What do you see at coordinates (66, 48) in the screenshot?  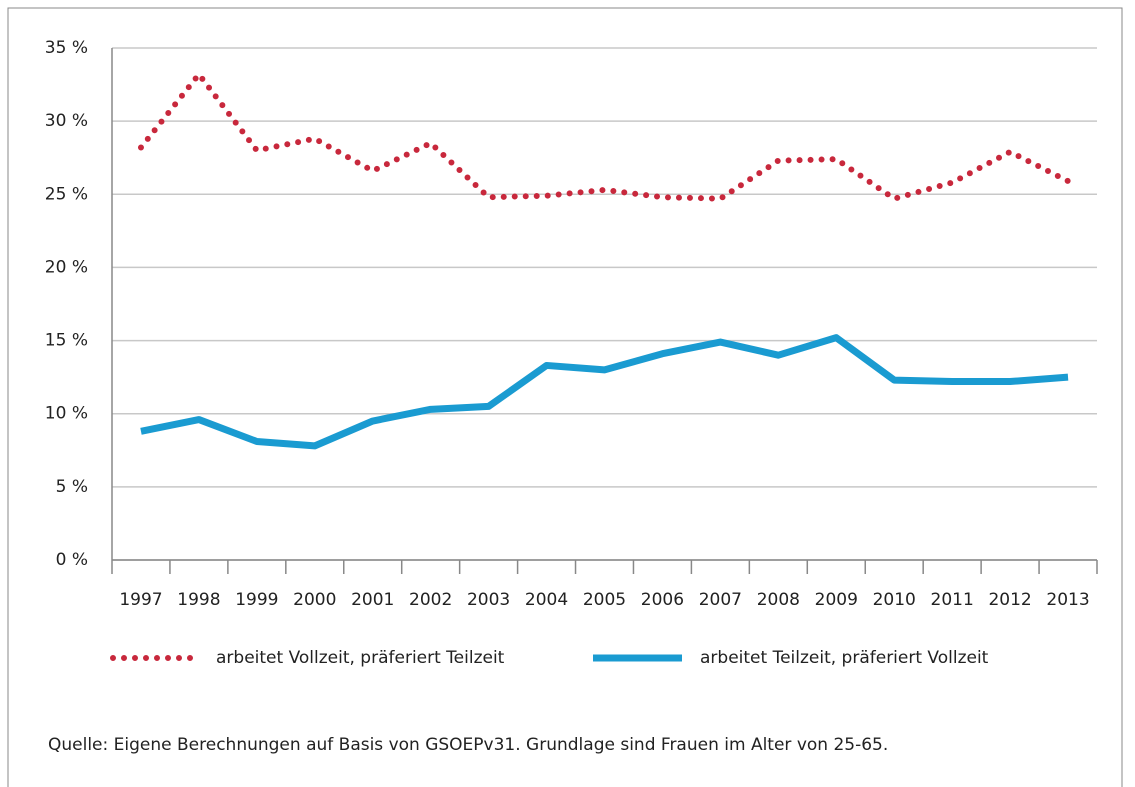 I see `y-tick-label: 35 %` at bounding box center [66, 48].